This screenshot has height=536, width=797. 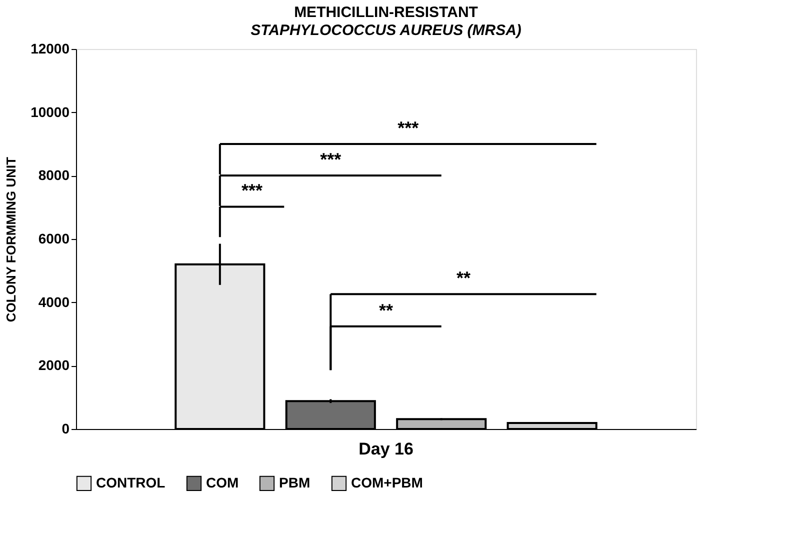 I want to click on y-axis-title: COLONY FORMMING UNIT, so click(x=11, y=239).